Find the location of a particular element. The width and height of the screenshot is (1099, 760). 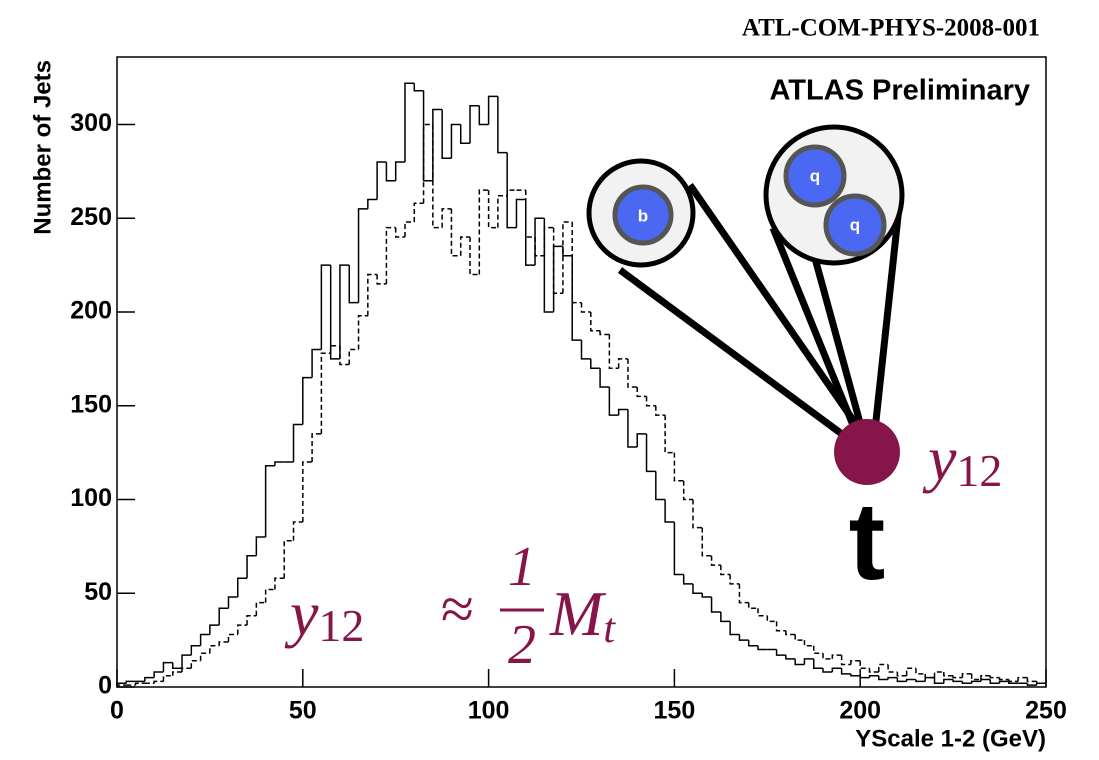

header: ATL-COM-PHYS-2008-001 is located at coordinates (891, 28).